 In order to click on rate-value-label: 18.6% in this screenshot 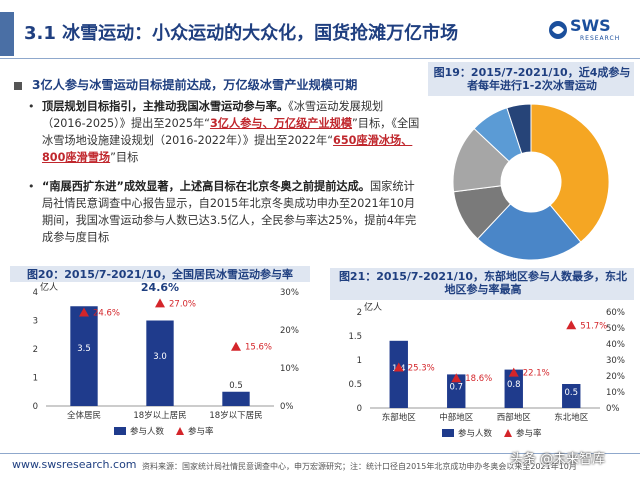, I will do `click(478, 379)`.